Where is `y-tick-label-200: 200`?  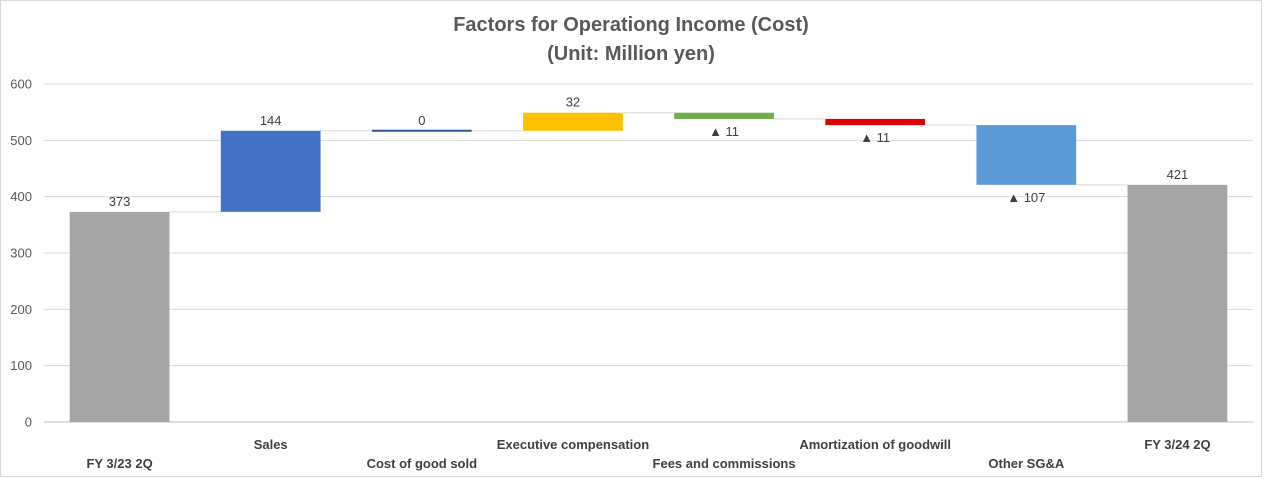 y-tick-label-200: 200 is located at coordinates (21, 309).